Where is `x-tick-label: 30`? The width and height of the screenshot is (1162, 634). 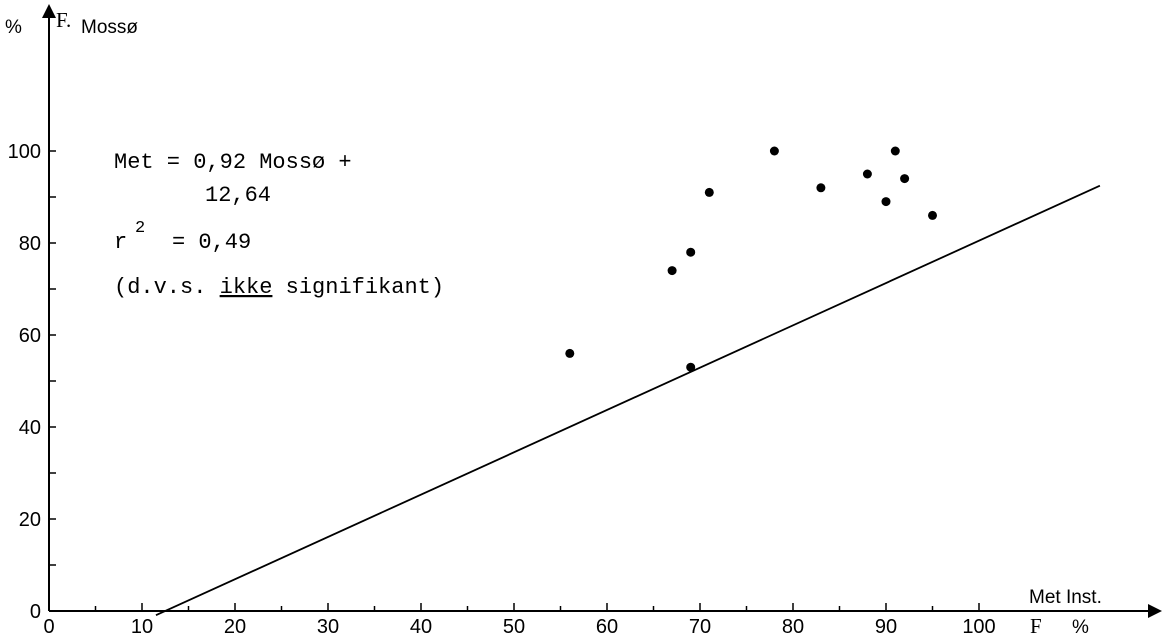
x-tick-label: 30 is located at coordinates (328, 625).